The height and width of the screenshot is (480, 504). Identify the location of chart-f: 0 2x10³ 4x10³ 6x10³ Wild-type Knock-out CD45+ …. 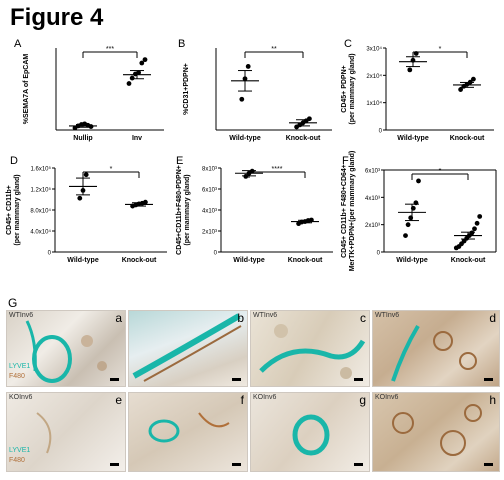
(419, 211).